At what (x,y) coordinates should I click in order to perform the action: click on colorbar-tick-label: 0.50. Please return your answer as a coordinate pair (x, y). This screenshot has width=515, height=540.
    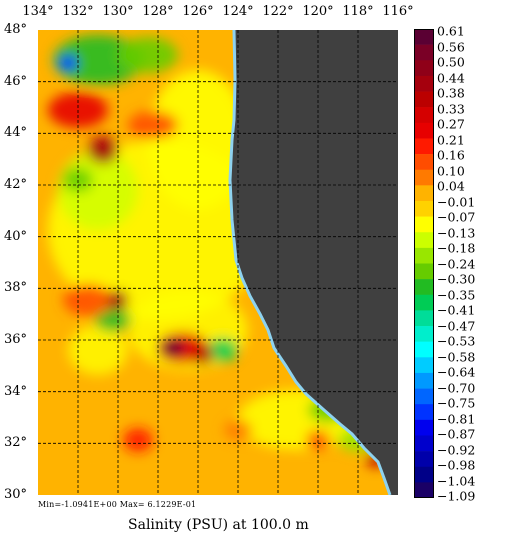
    Looking at the image, I should click on (451, 62).